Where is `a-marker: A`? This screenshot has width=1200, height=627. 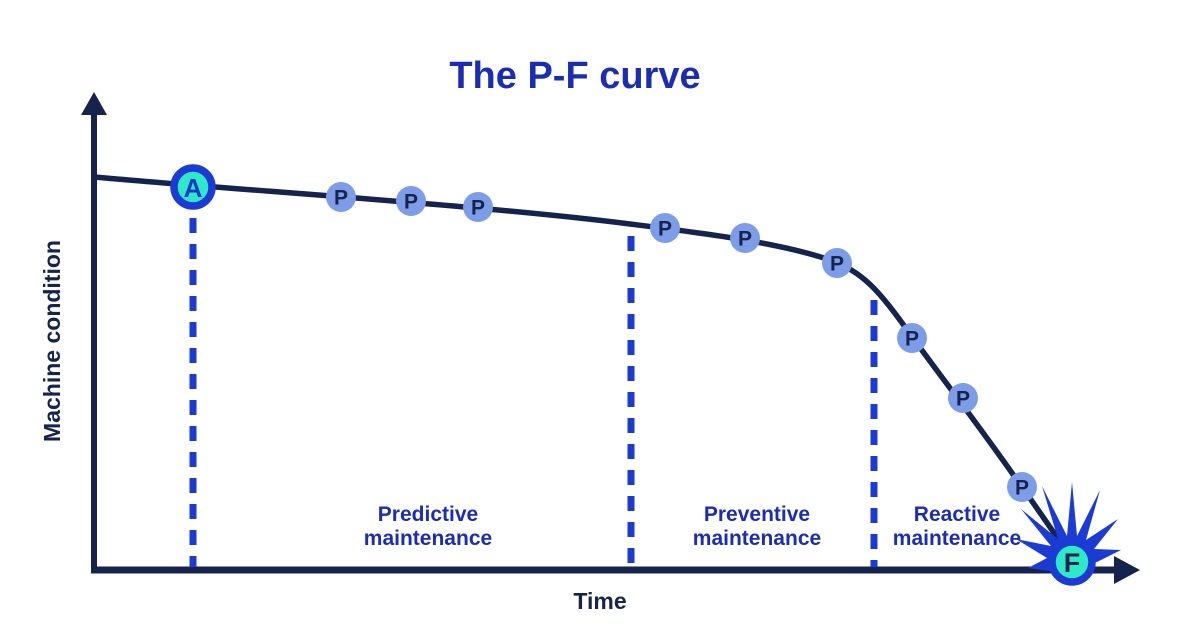 a-marker: A is located at coordinates (193, 187).